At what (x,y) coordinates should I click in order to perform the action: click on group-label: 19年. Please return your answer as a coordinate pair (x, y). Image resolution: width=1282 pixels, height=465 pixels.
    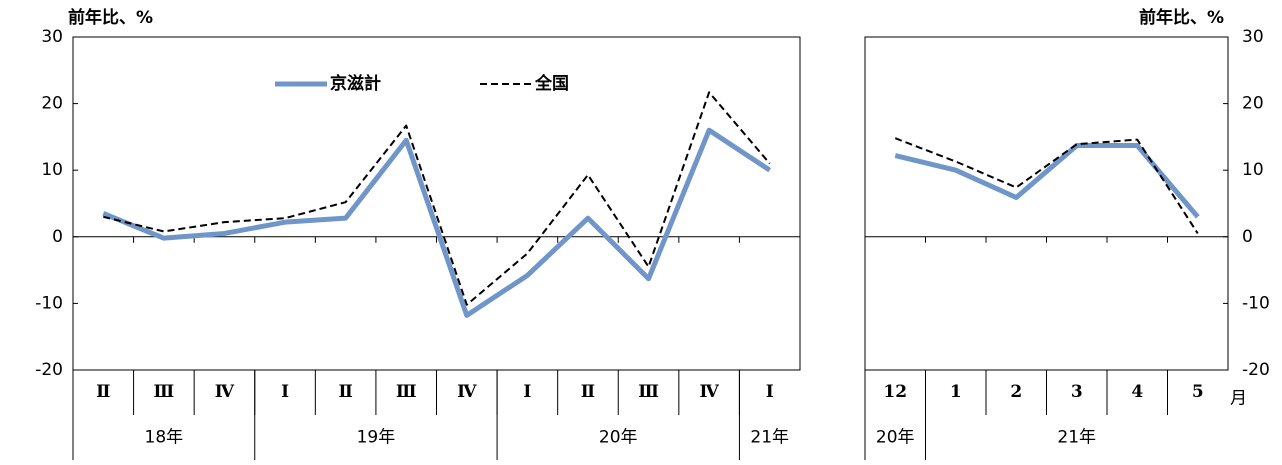
    Looking at the image, I should click on (376, 438).